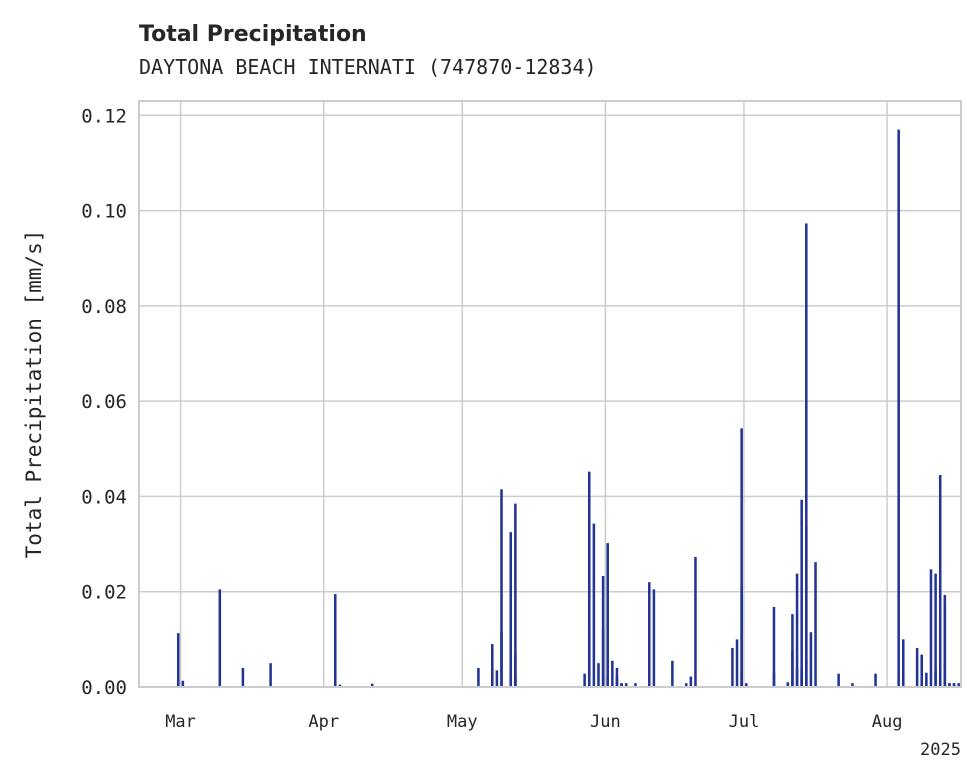  Describe the element at coordinates (940, 750) in the screenshot. I see `x-offset-label: 2025` at that location.